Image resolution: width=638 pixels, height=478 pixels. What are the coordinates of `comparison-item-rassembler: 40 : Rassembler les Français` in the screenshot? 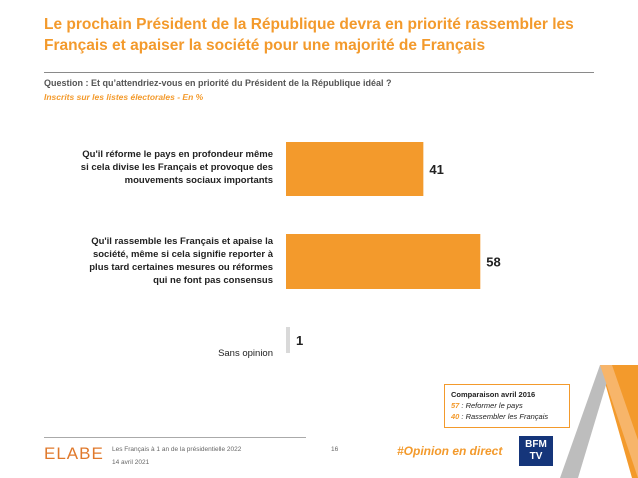 It's located at (507, 416).